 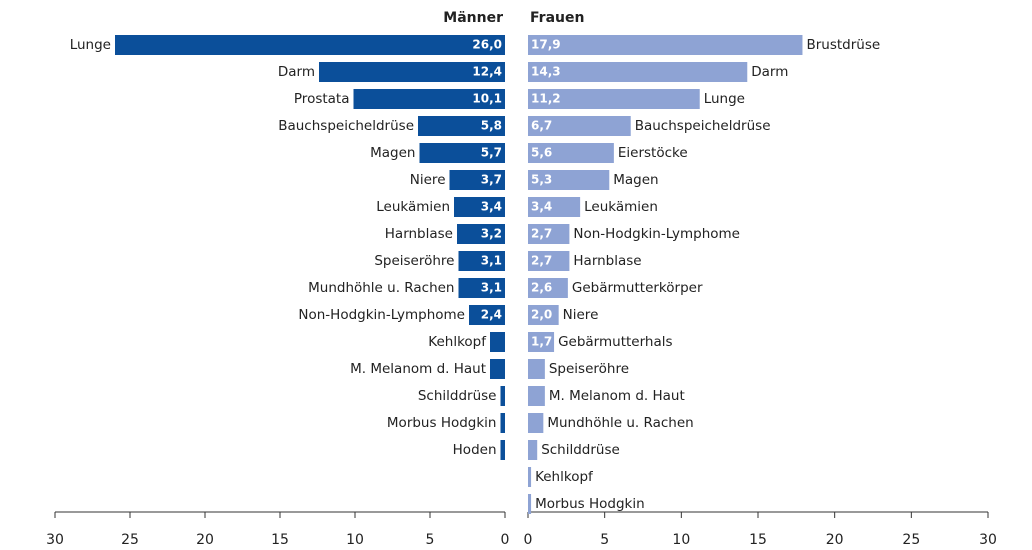 I want to click on value-label: 10,1, so click(x=487, y=99).